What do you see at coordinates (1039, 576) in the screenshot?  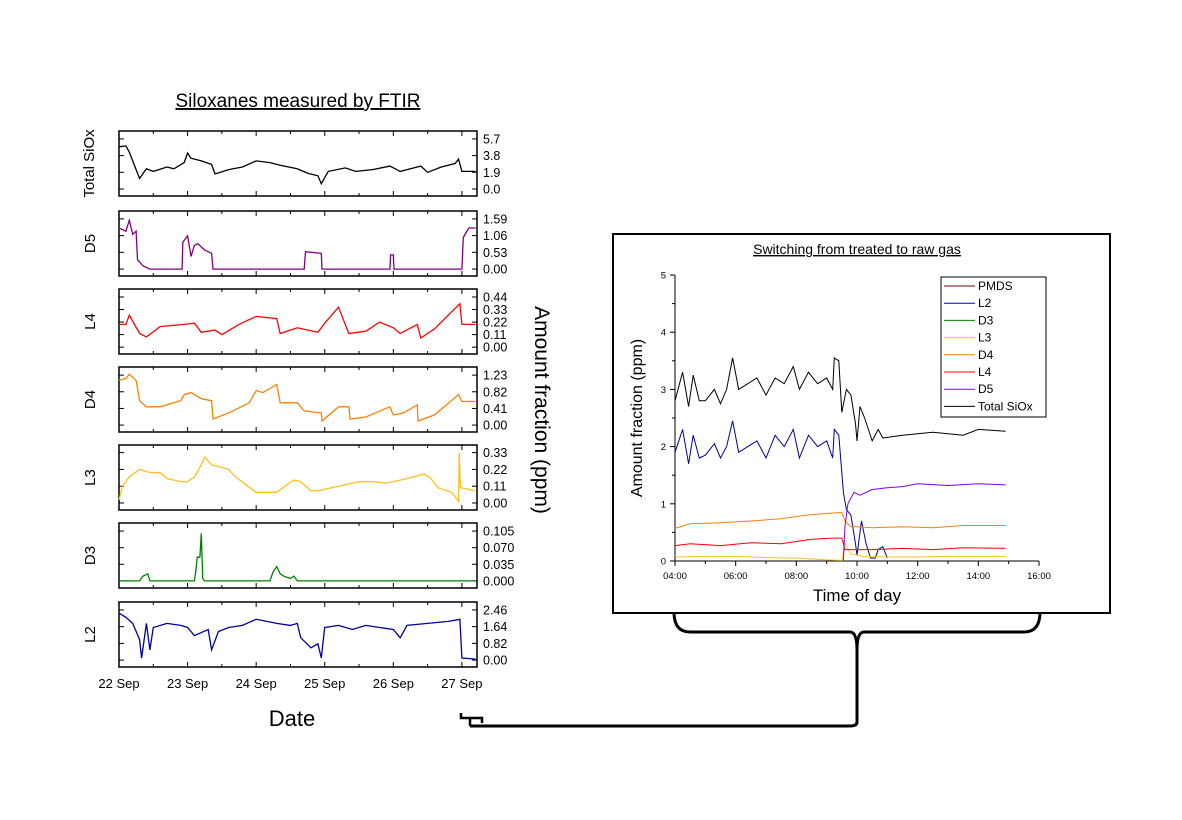 I see `x-tick-label: 16:00` at bounding box center [1039, 576].